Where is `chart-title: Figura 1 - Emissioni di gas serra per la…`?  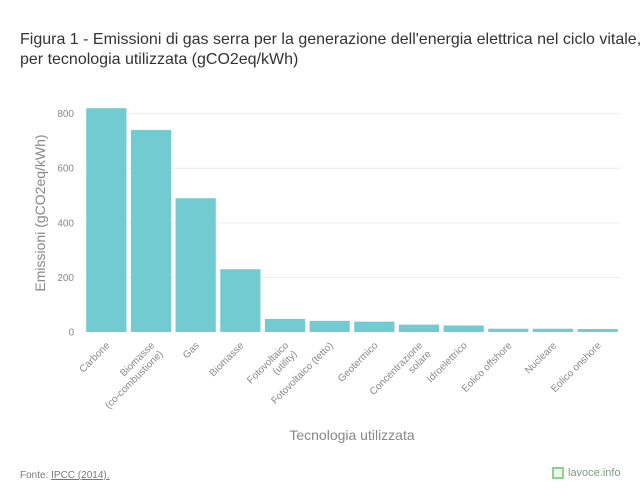
chart-title: Figura 1 - Emissioni di gas serra per la… is located at coordinates (330, 50).